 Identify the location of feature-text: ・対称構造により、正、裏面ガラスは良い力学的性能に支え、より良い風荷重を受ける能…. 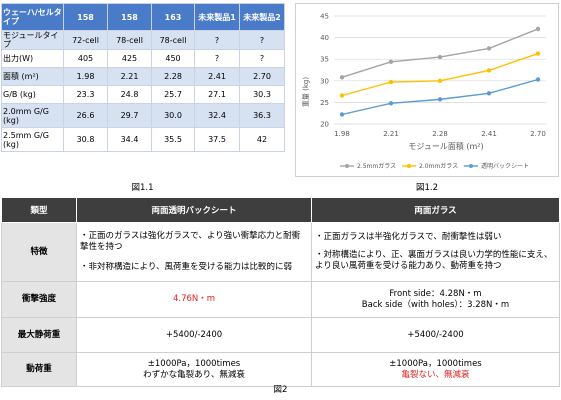
(434, 260).